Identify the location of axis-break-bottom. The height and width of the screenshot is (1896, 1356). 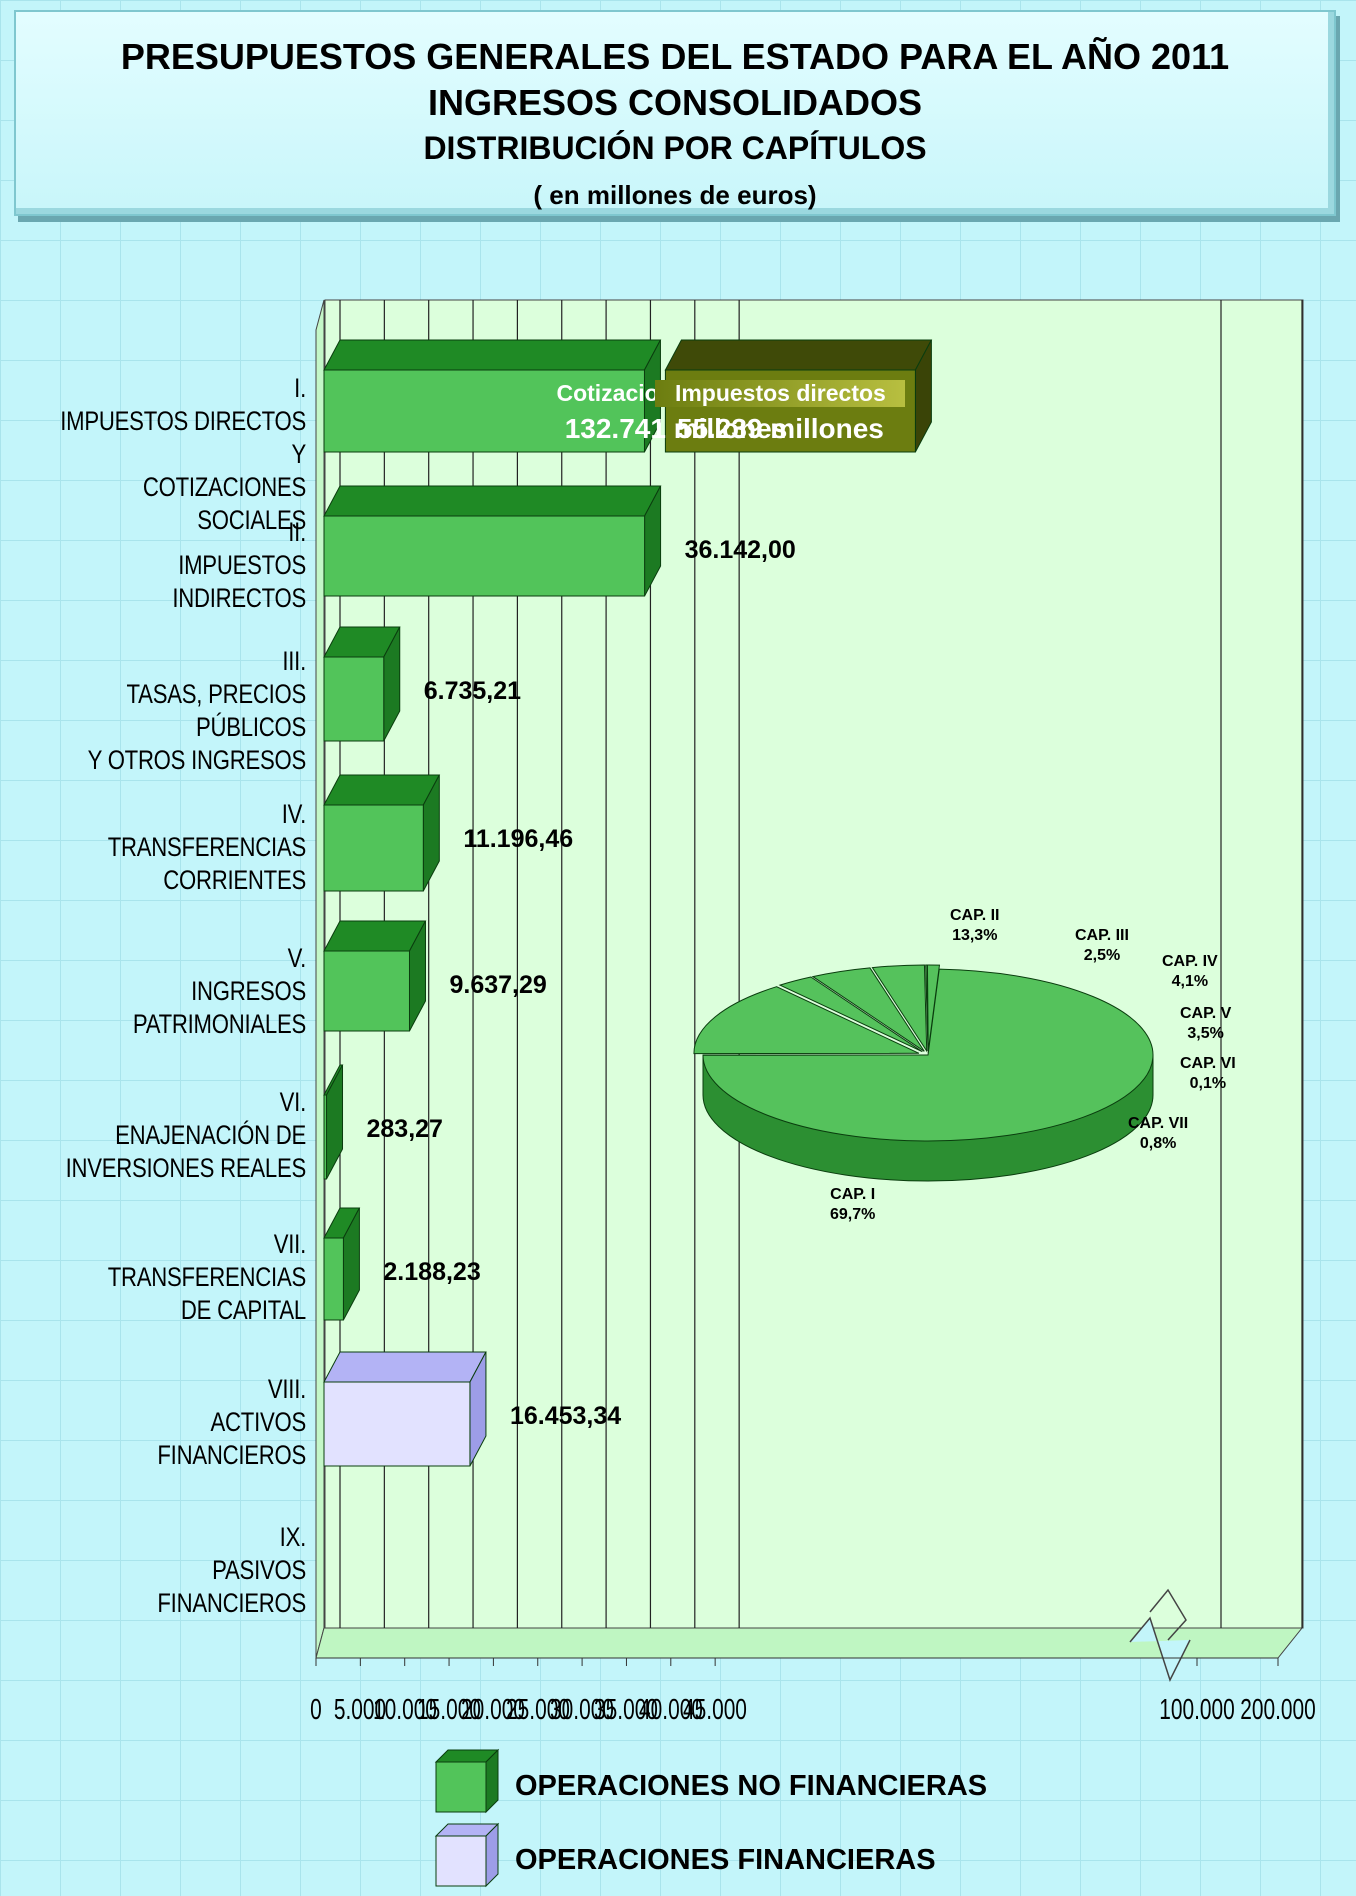
(1160, 1649).